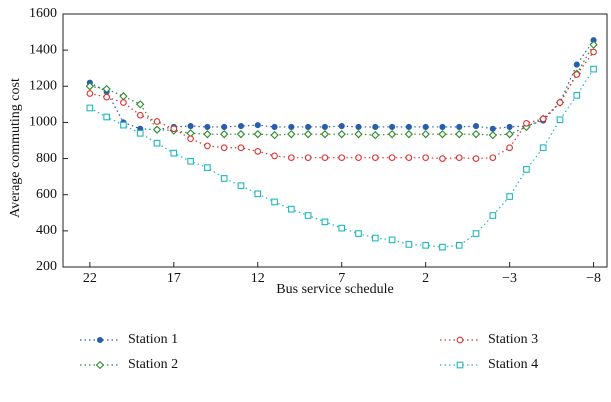 Image resolution: width=611 pixels, height=402 pixels. What do you see at coordinates (509, 278) in the screenshot?
I see `x-tick-label: −3` at bounding box center [509, 278].